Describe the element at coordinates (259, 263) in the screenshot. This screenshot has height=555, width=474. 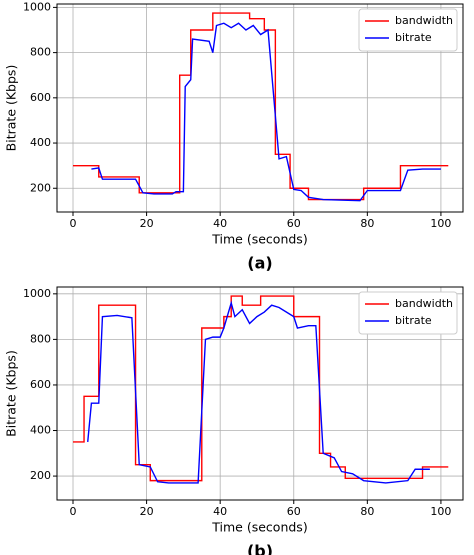
I see `caption: (a)` at that location.